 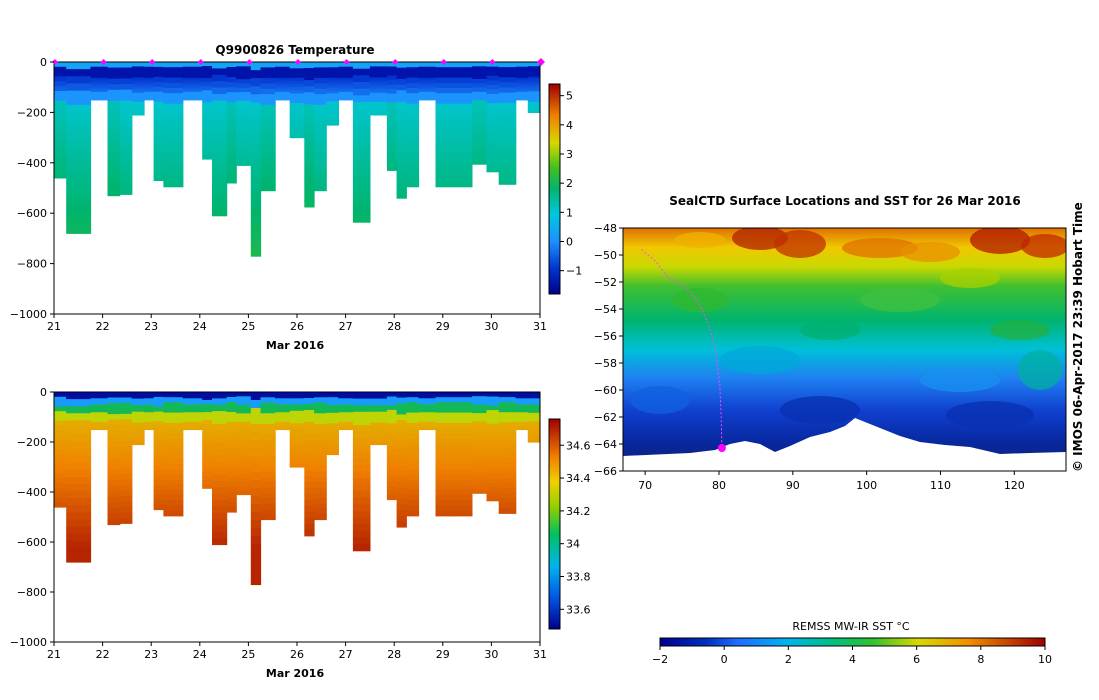 I want to click on profile-marker, so click(x=103, y=62).